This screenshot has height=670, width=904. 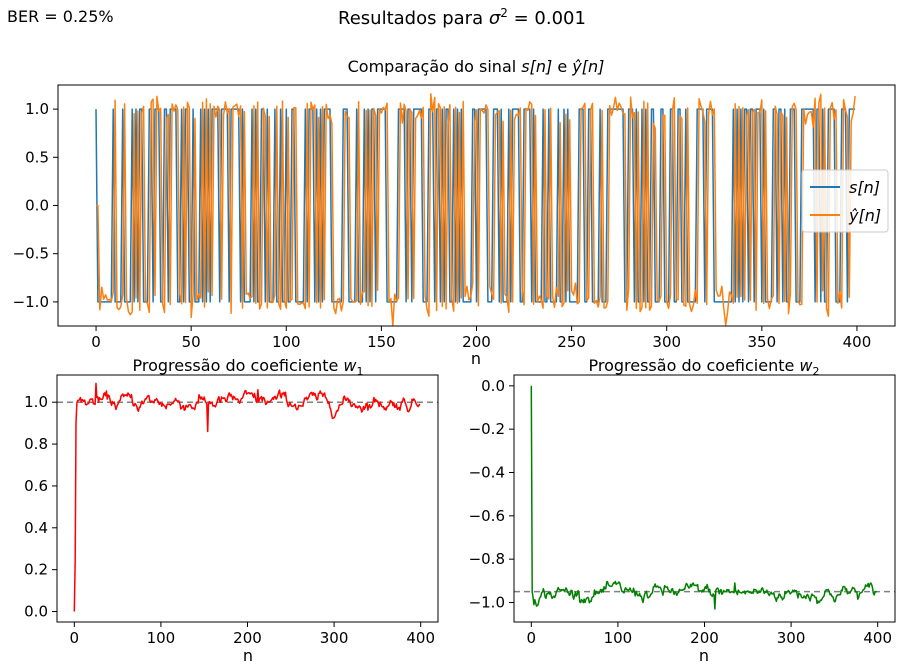 What do you see at coordinates (36, 612) in the screenshot?
I see `w1-ytick-label-0: 0.0` at bounding box center [36, 612].